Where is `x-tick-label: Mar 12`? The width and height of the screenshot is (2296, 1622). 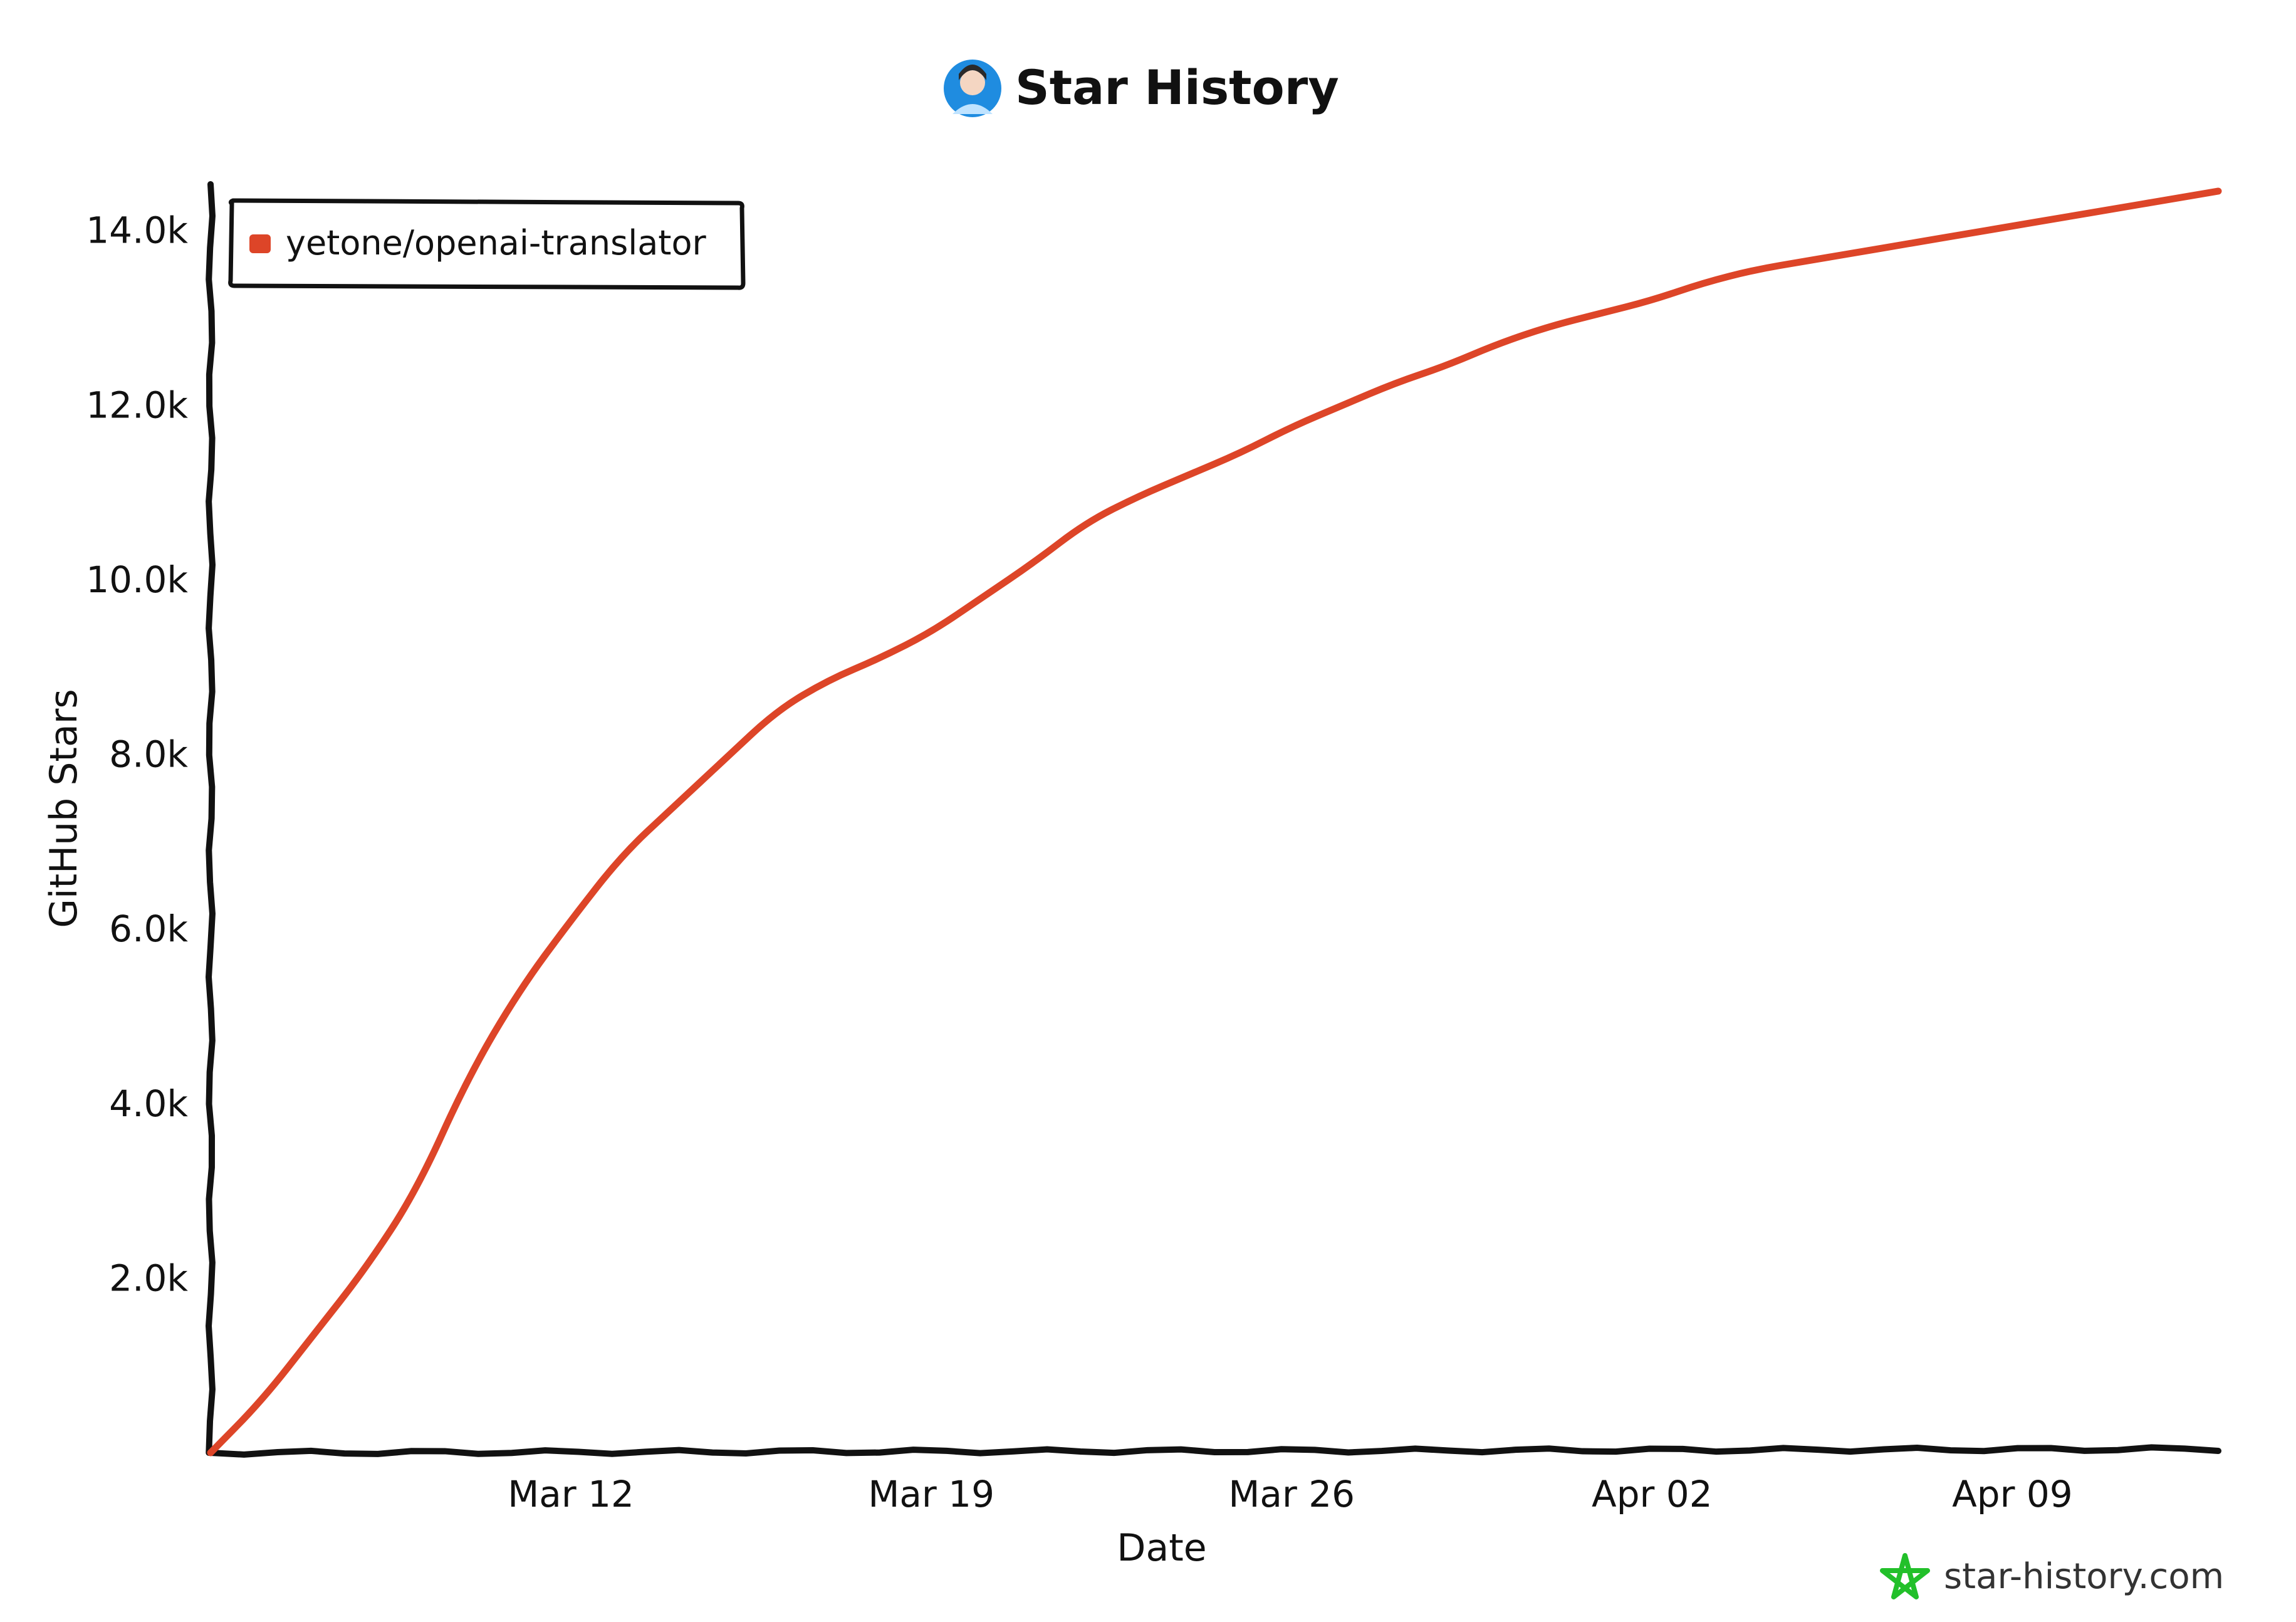 x-tick-label: Mar 12 is located at coordinates (571, 1494).